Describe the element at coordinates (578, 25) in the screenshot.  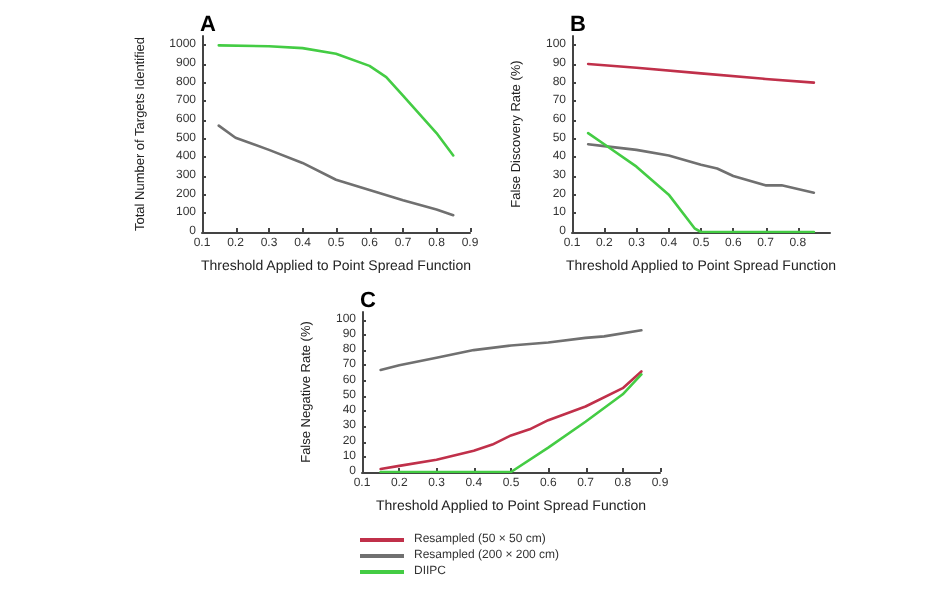
I see `chart-title: B` at that location.